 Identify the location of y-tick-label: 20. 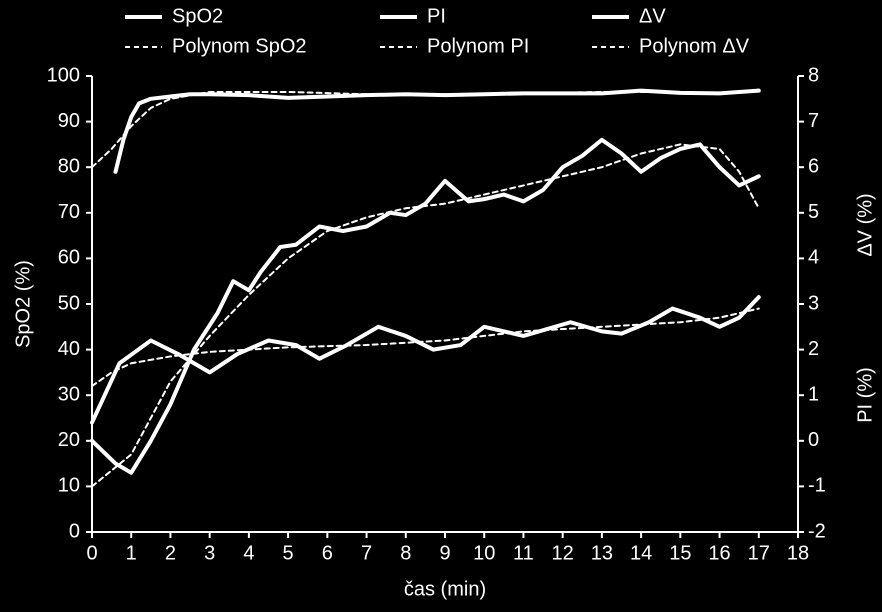
(69, 440).